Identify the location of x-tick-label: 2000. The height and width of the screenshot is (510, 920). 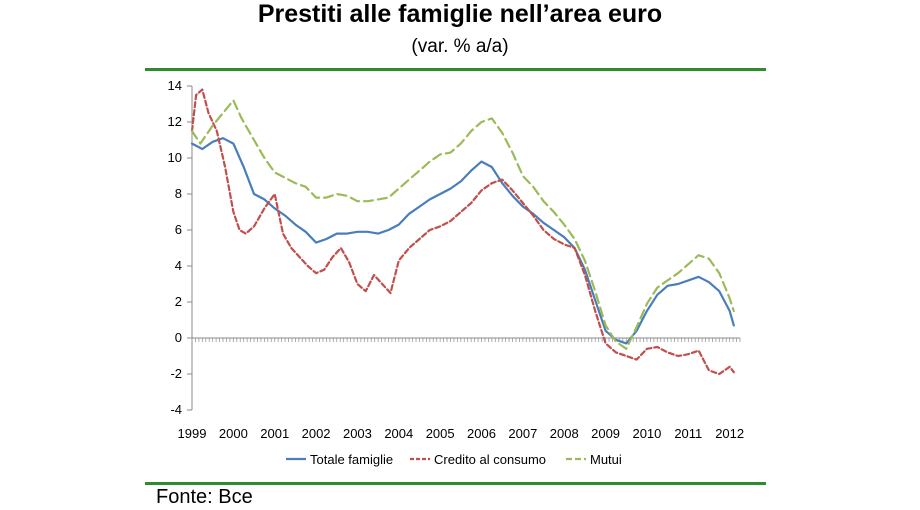
(233, 433).